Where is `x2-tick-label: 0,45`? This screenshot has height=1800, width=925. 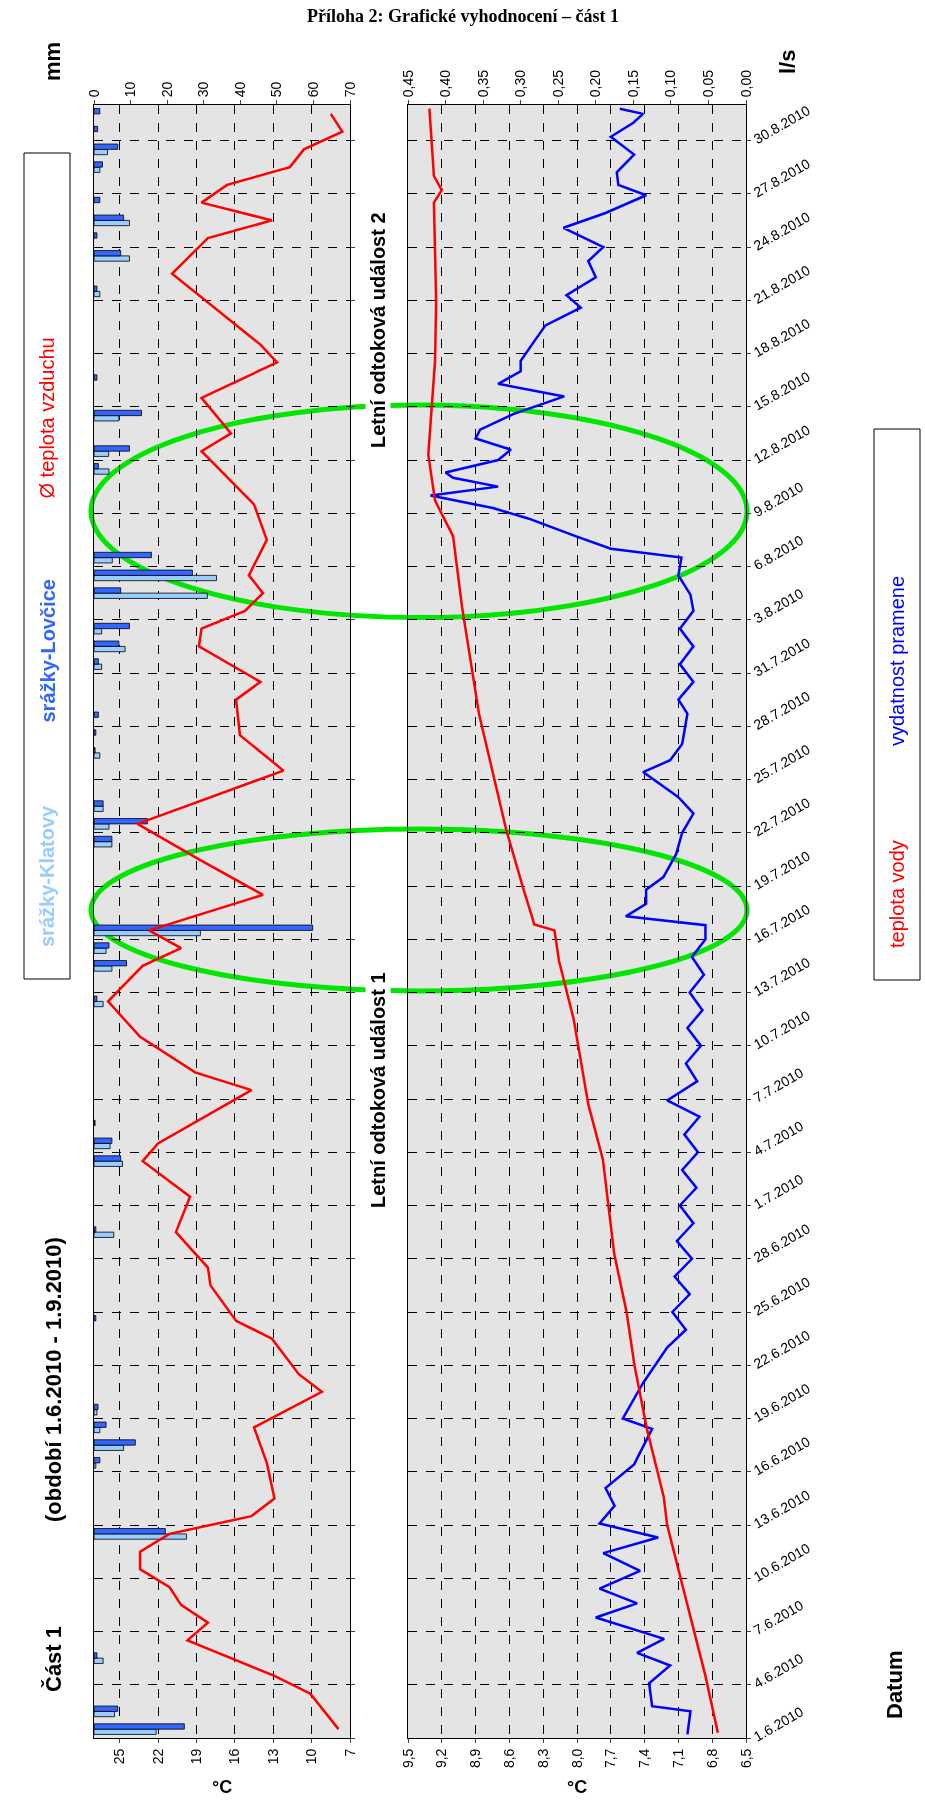 x2-tick-label: 0,45 is located at coordinates (407, 83).